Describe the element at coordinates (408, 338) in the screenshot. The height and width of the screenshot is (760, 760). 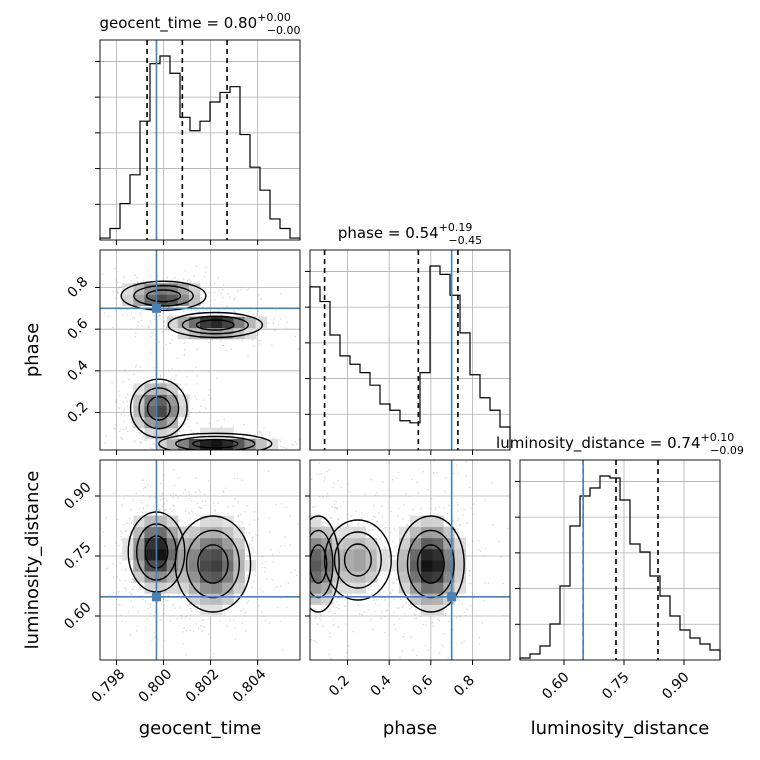
I see `hist-panel-phase: phase = 0.54+0.19 −0.45` at that location.